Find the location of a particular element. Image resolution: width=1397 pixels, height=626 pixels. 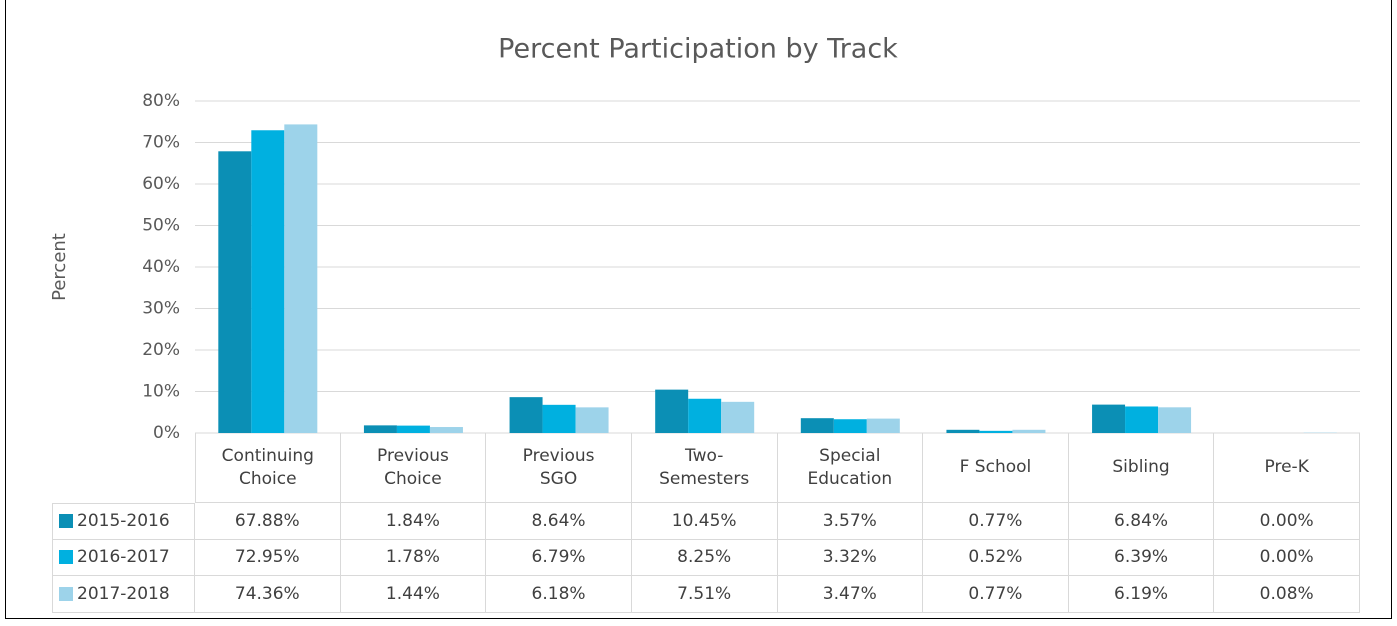

table-cell: 8.25% is located at coordinates (704, 557).